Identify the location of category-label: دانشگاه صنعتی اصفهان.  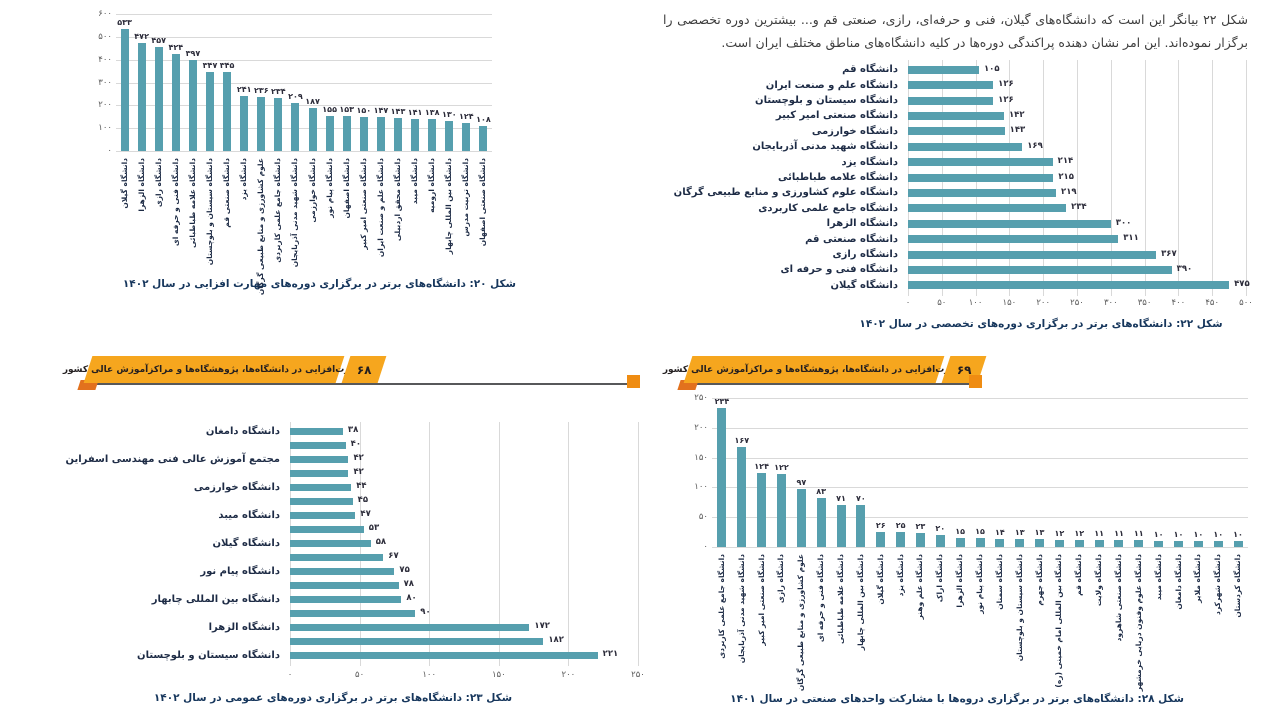
(483, 202).